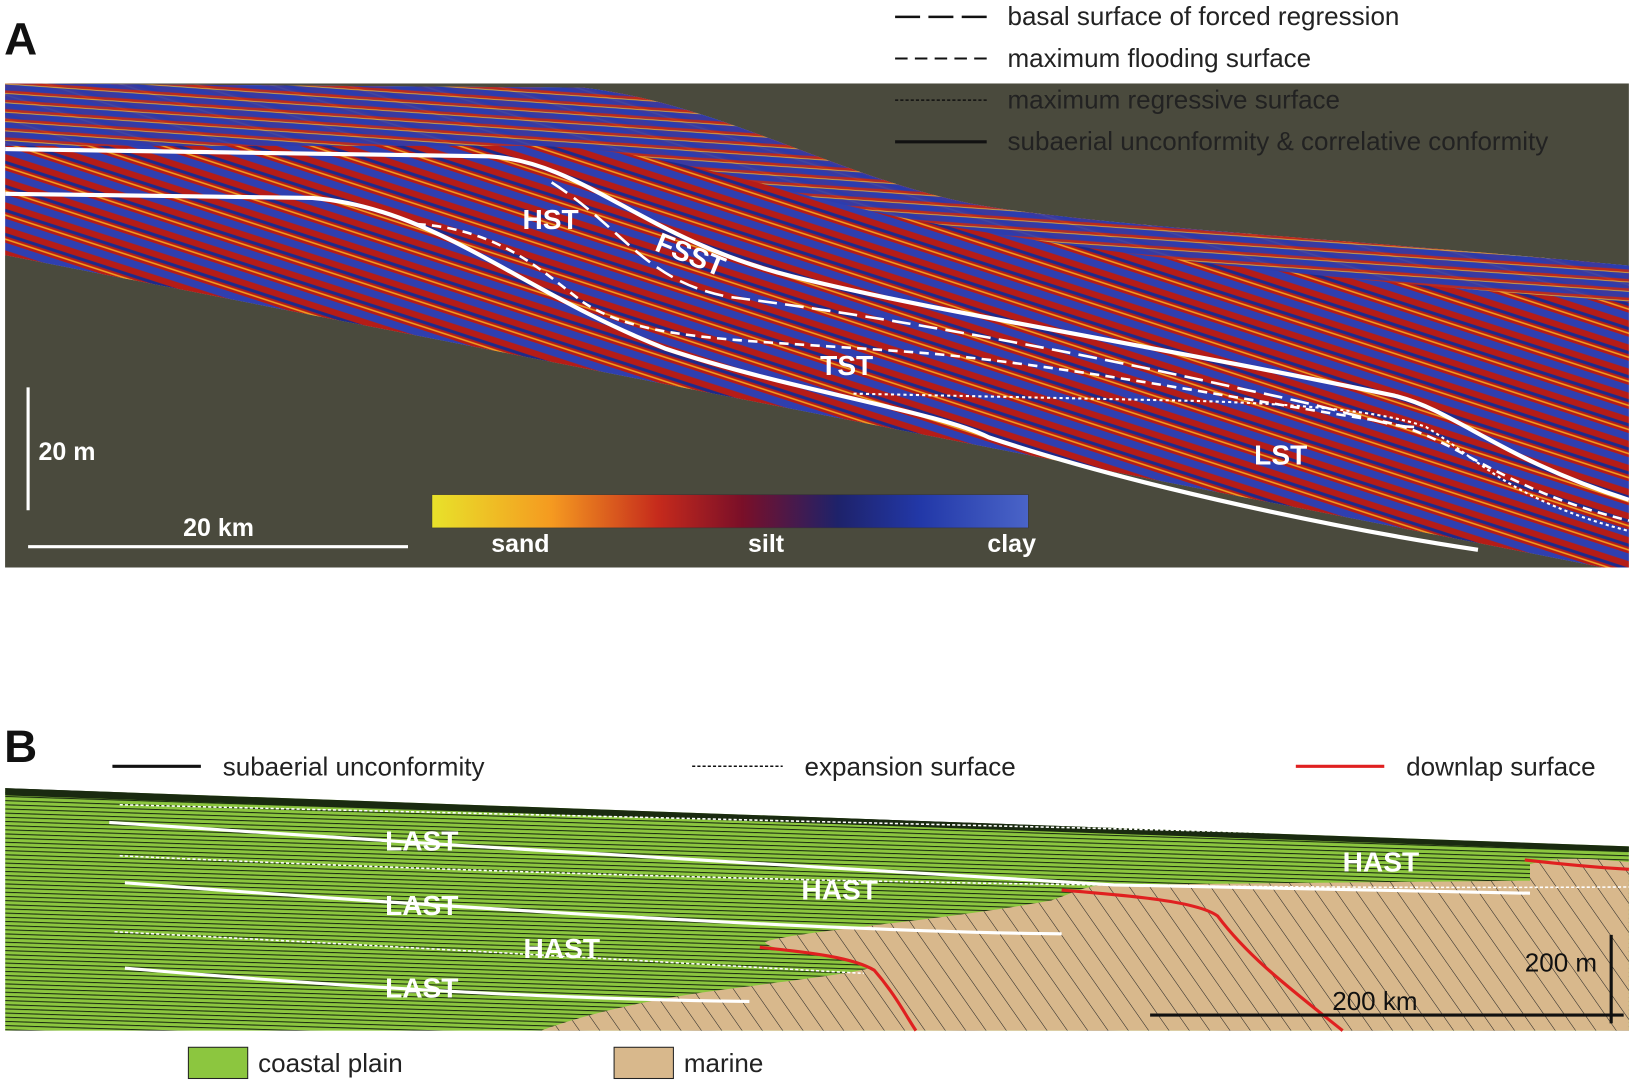  I want to click on colorbar-label: clay, so click(1011, 544).